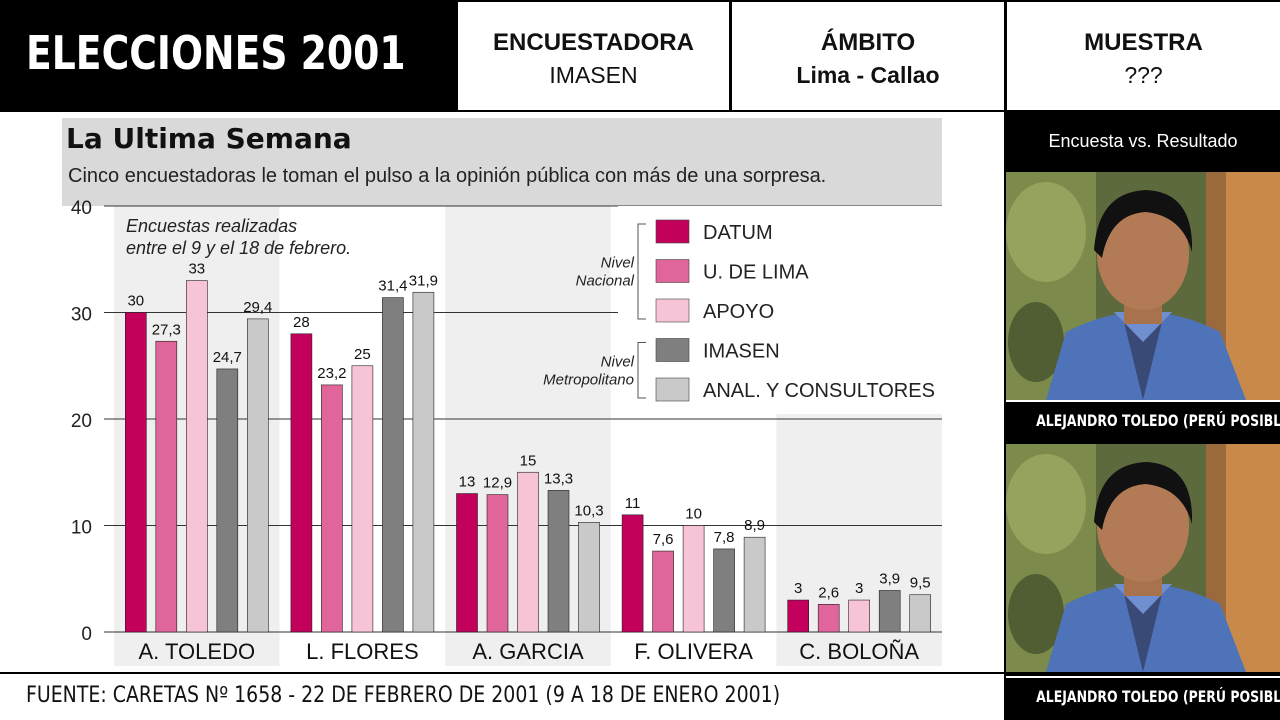  Describe the element at coordinates (738, 233) in the screenshot. I see `legend-label: DATUM` at that location.